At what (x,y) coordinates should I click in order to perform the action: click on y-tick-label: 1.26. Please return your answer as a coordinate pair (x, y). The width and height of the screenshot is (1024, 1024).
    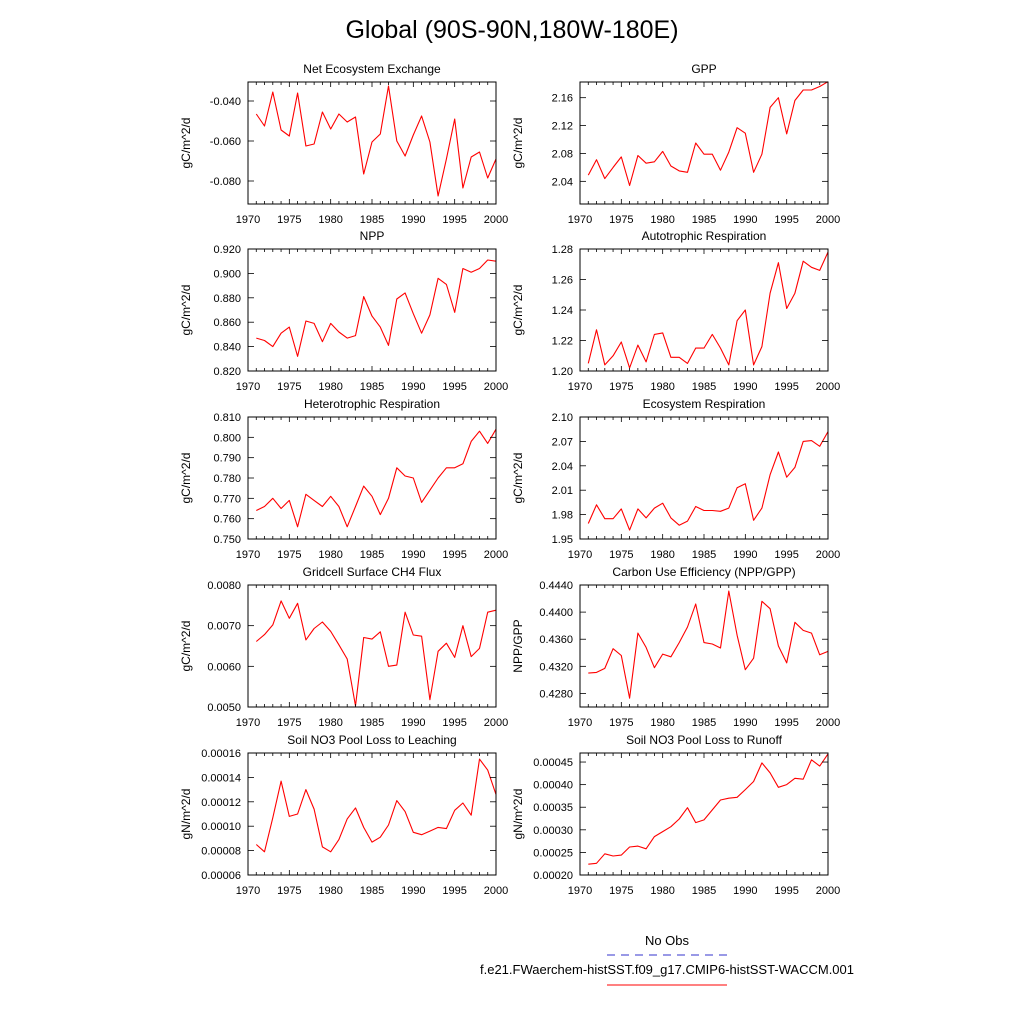
    Looking at the image, I should click on (562, 281).